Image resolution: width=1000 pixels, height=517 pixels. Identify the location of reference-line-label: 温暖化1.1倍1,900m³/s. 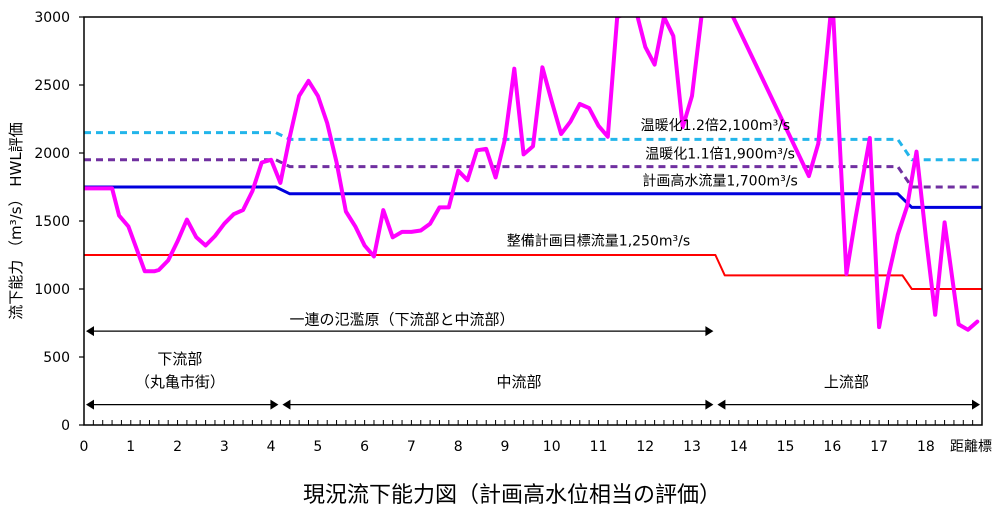
(720, 154).